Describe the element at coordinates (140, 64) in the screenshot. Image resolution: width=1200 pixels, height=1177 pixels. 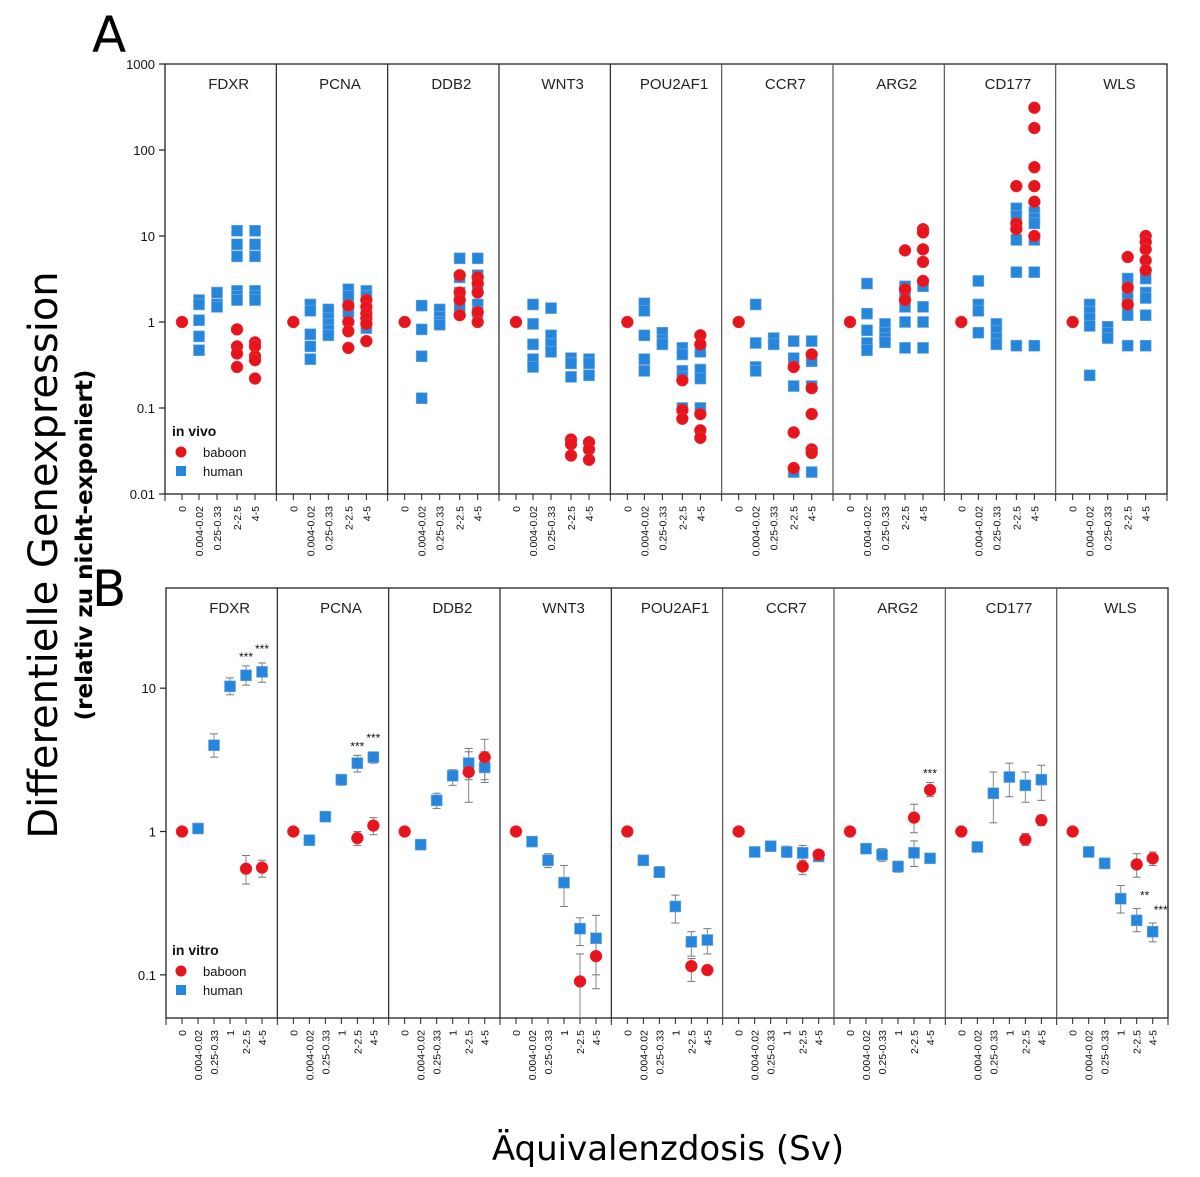
I see `y-tick-label: 1000` at that location.